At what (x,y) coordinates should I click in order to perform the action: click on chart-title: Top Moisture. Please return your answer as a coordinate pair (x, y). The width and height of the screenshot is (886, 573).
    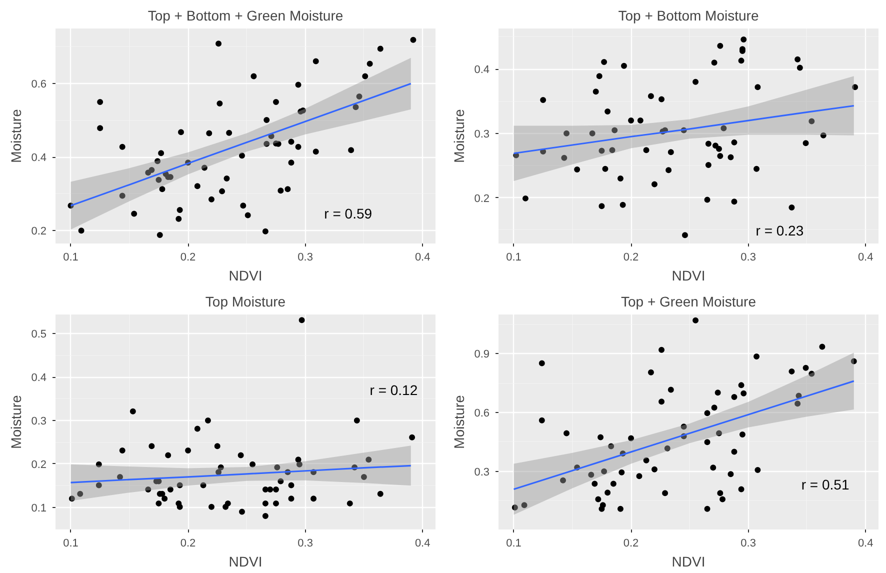
    Looking at the image, I should click on (245, 302).